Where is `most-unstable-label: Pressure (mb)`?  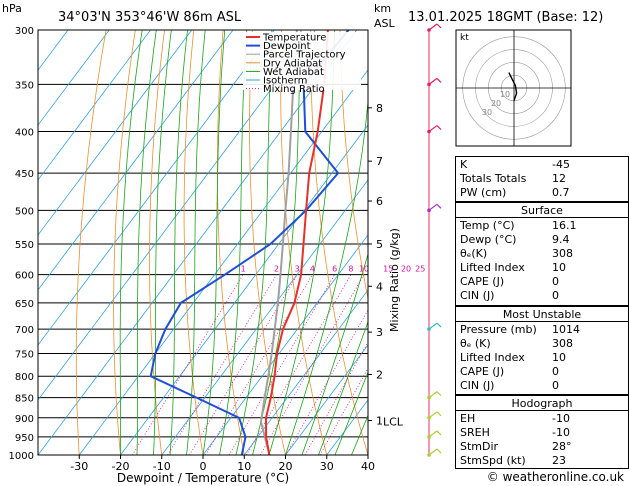 most-unstable-label: Pressure (mb) is located at coordinates (498, 329).